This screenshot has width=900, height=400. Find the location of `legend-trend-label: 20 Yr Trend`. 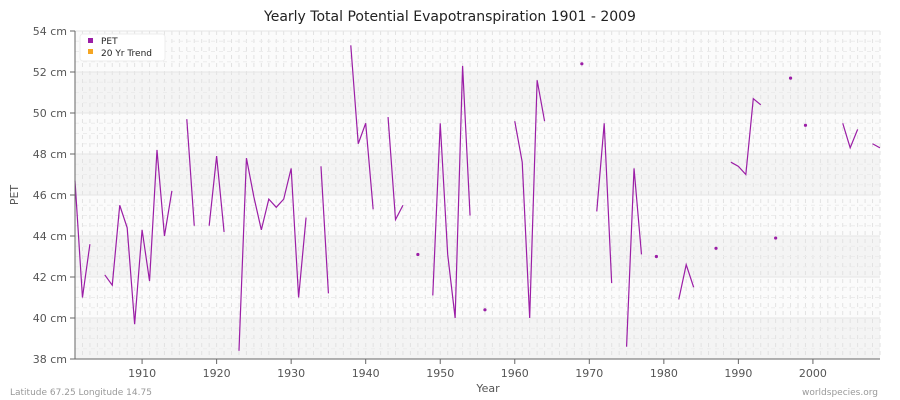

legend-trend-label: 20 Yr Trend is located at coordinates (126, 54).